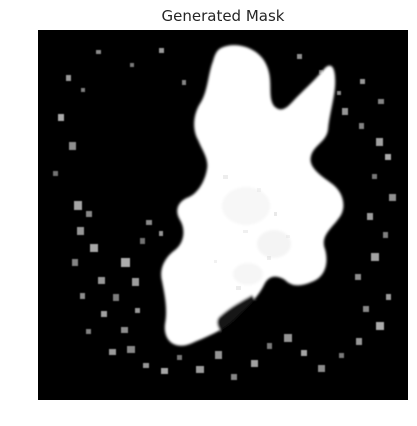 This screenshot has height=426, width=417. What do you see at coordinates (252, 232) in the screenshot?
I see `mask-texture` at bounding box center [252, 232].